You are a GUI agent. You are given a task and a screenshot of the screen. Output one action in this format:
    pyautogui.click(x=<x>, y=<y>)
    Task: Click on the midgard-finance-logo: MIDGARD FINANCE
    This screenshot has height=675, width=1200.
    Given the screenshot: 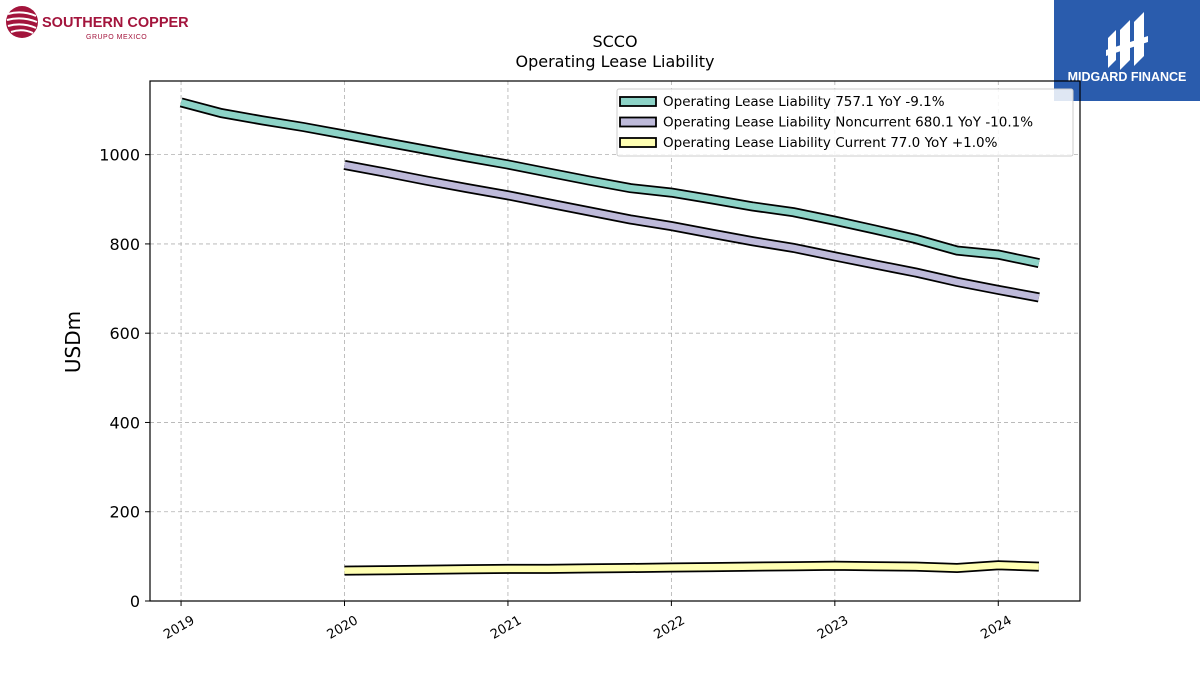 What is the action you would take?
    pyautogui.click(x=1127, y=50)
    